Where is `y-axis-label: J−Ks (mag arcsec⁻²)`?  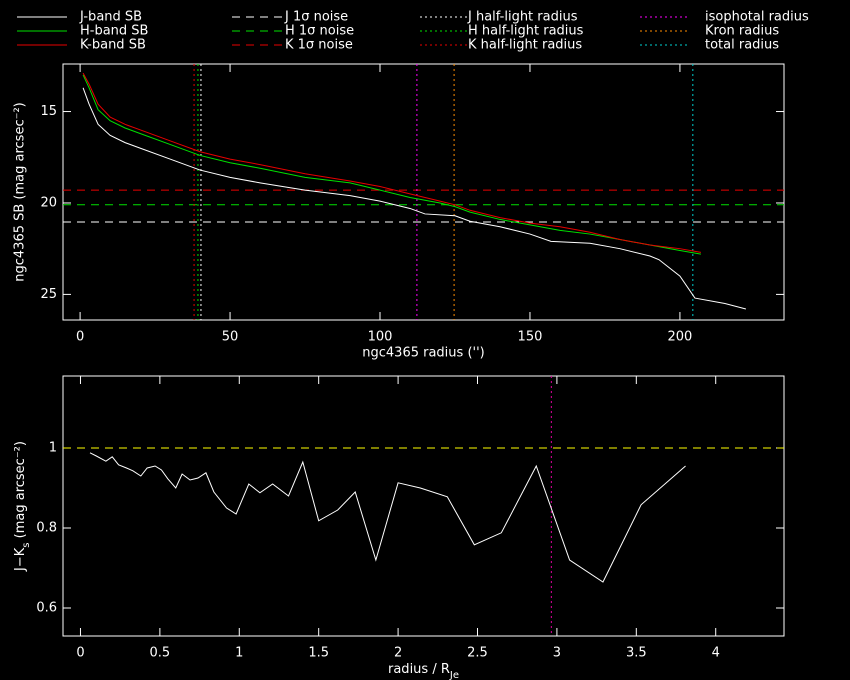
y-axis-label: J−Ks (mag arcsec⁻²) is located at coordinates (22, 506).